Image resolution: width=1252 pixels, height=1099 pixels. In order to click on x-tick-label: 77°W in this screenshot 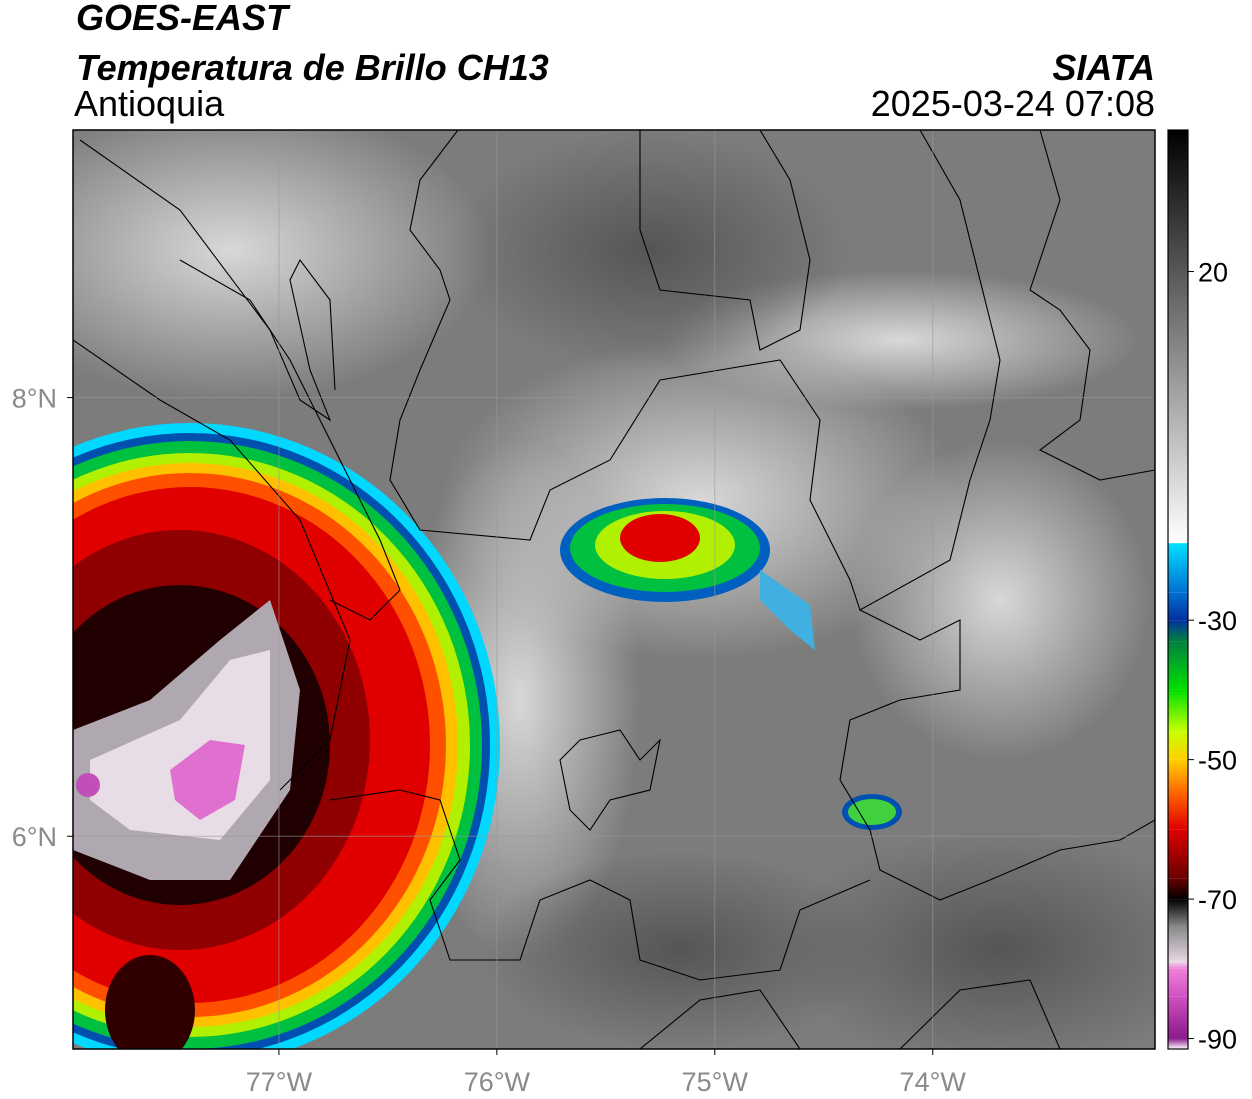, I will do `click(279, 1082)`.